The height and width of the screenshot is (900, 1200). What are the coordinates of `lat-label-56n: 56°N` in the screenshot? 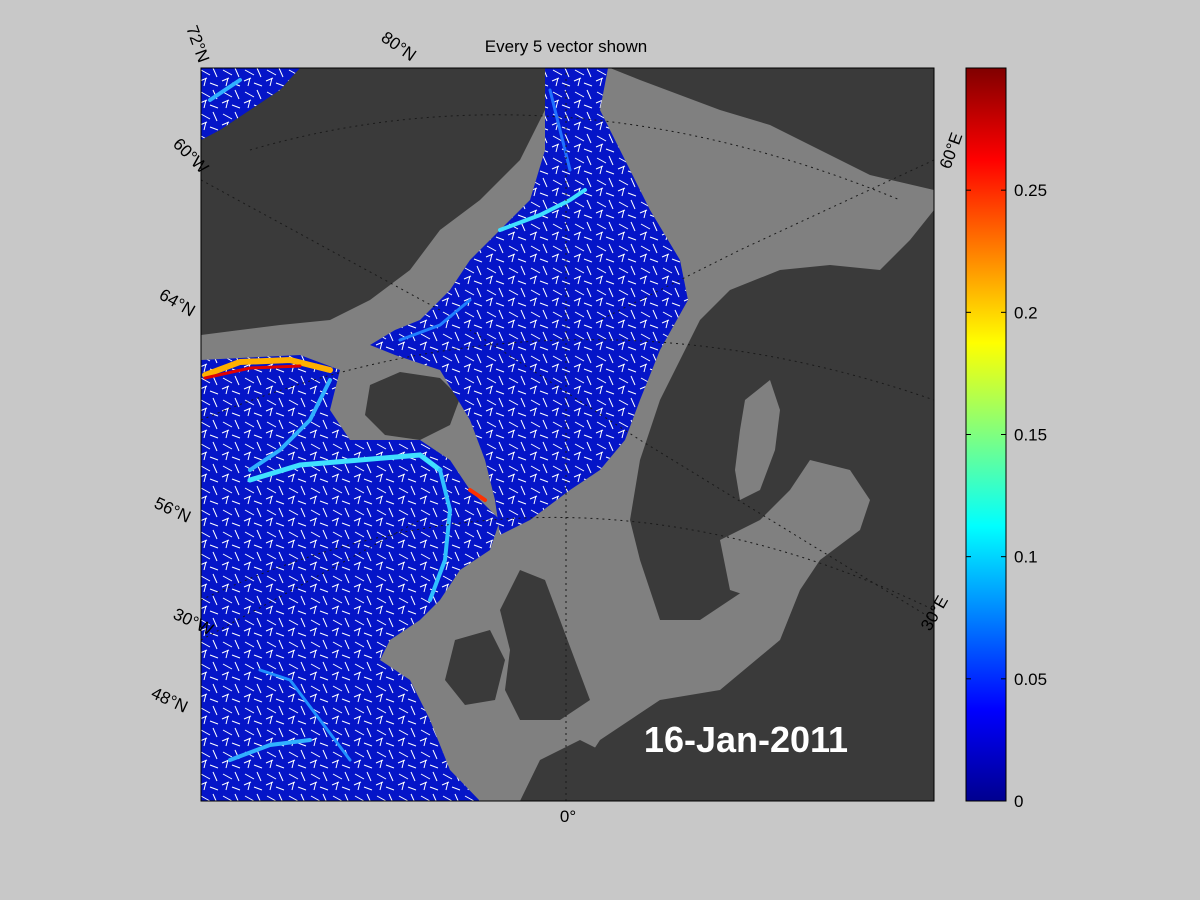 It's located at (172, 509).